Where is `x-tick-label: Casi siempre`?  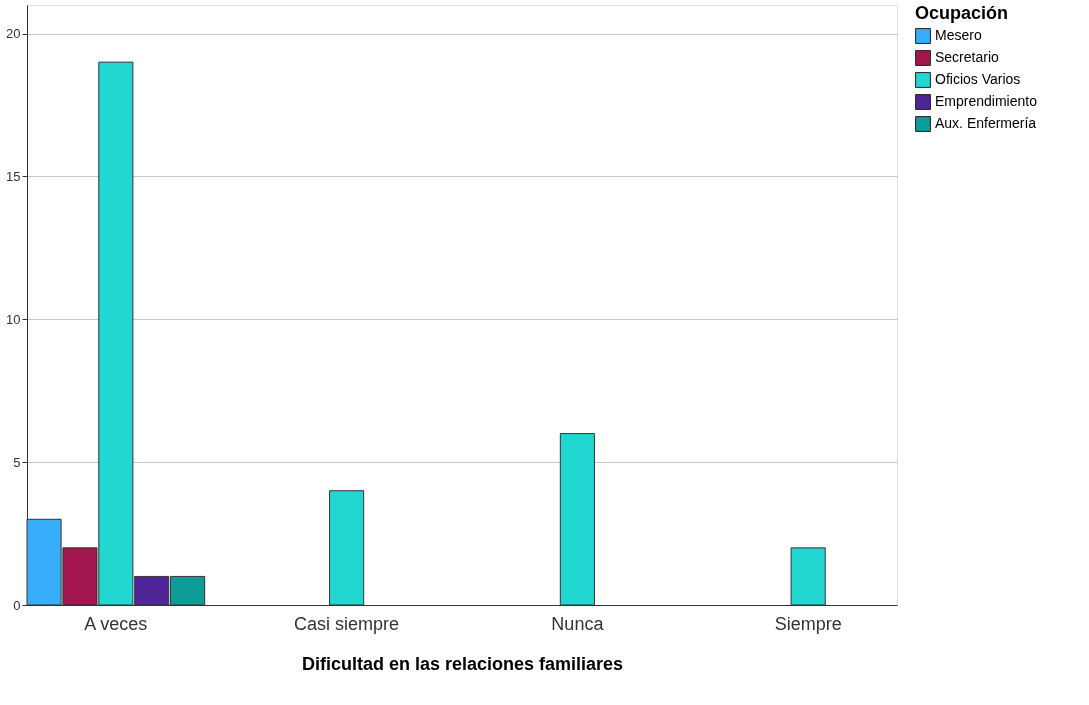 x-tick-label: Casi siempre is located at coordinates (347, 623).